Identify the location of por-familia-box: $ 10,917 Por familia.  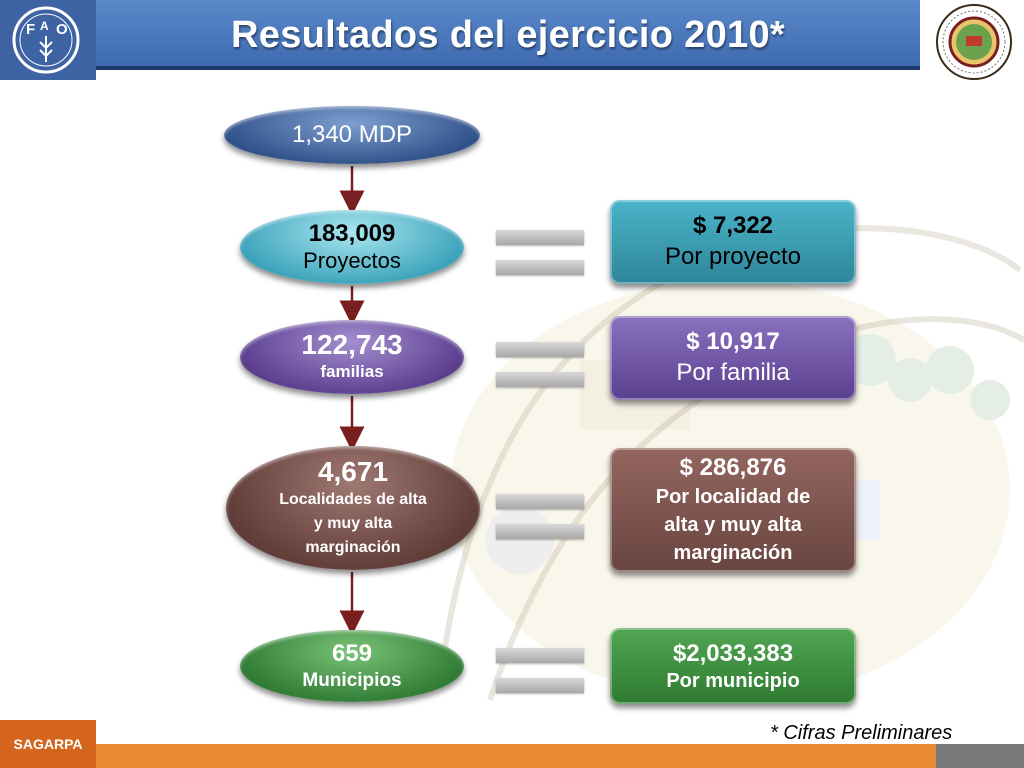
(733, 358).